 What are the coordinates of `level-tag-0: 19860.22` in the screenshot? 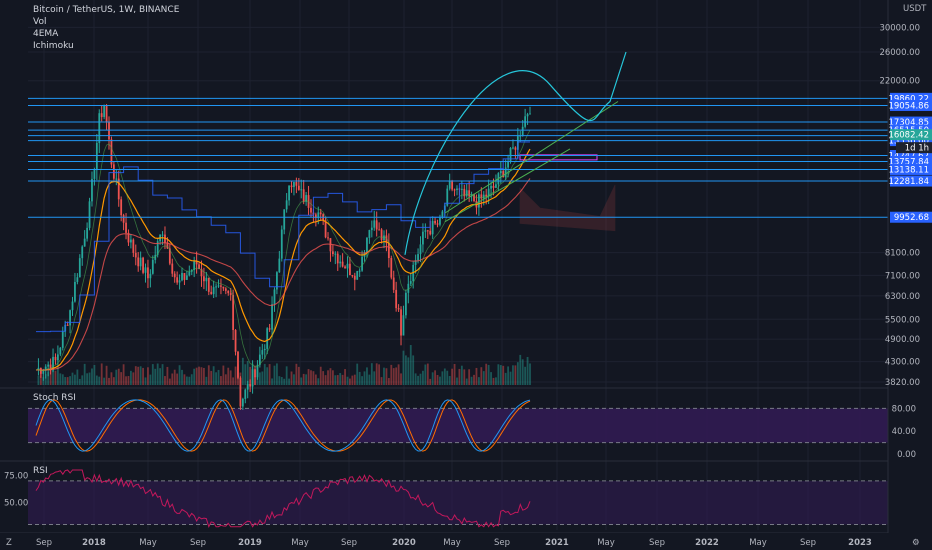 It's located at (908, 99).